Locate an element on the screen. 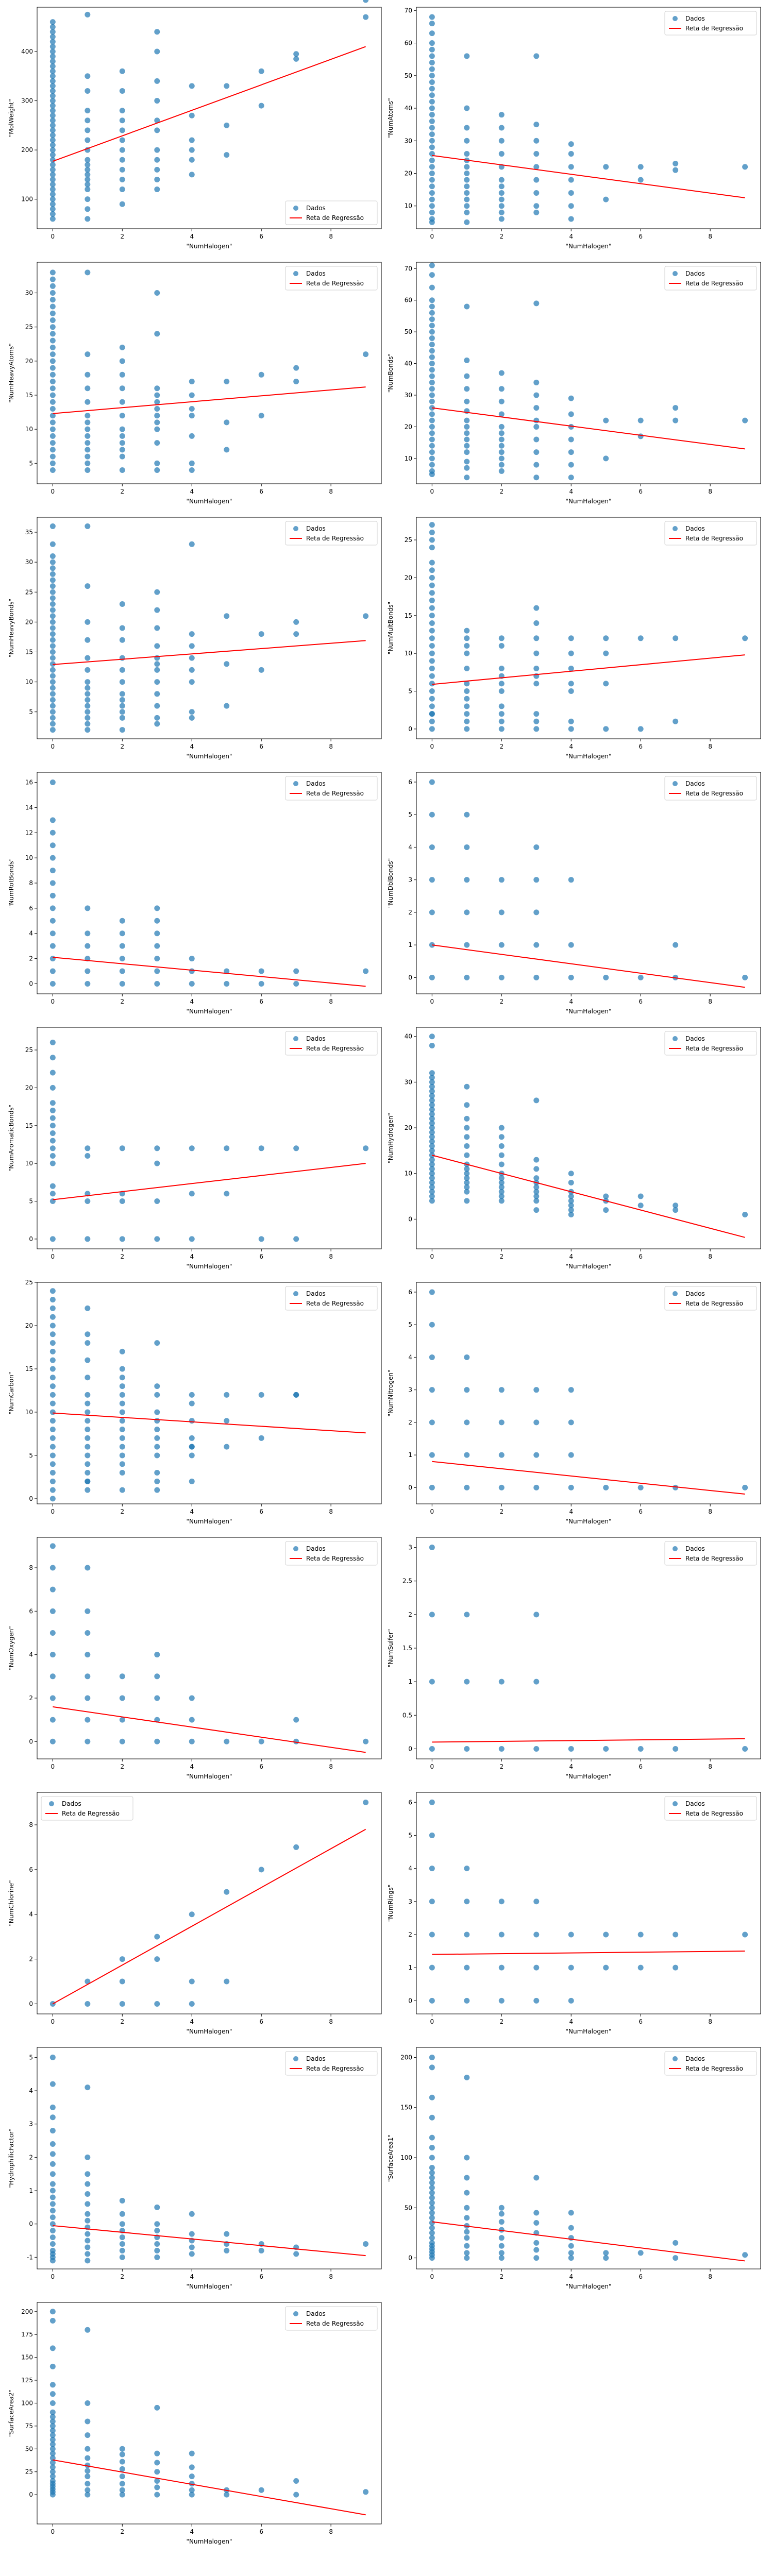 The width and height of the screenshot is (773, 2576). x-tick-label: 2 is located at coordinates (122, 1001).